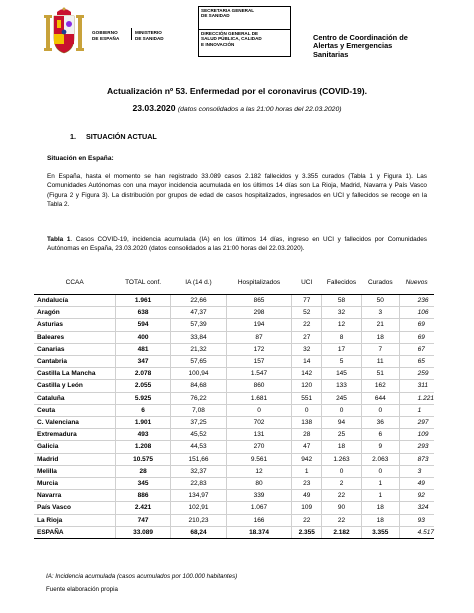 This screenshot has height=613, width=474. What do you see at coordinates (198, 484) in the screenshot?
I see `cell-ia: 22,83` at bounding box center [198, 484].